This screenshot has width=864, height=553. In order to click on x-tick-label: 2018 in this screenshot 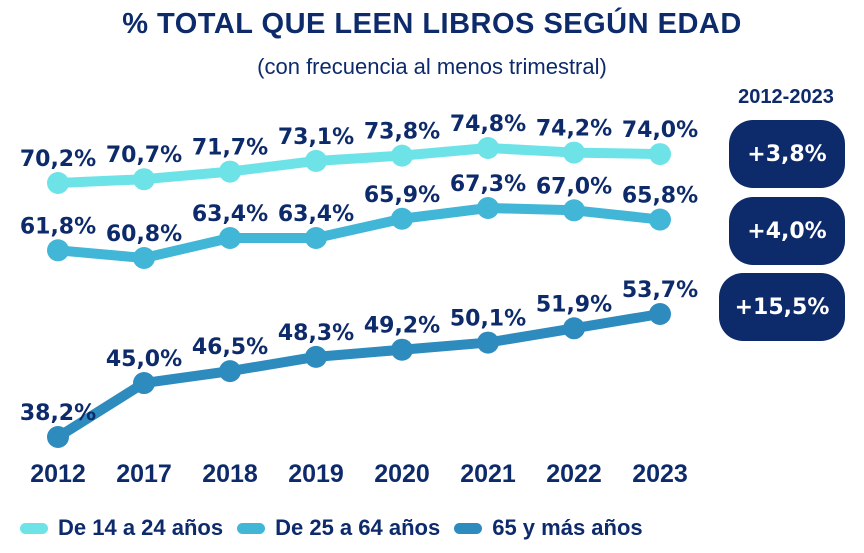, I will do `click(230, 474)`.